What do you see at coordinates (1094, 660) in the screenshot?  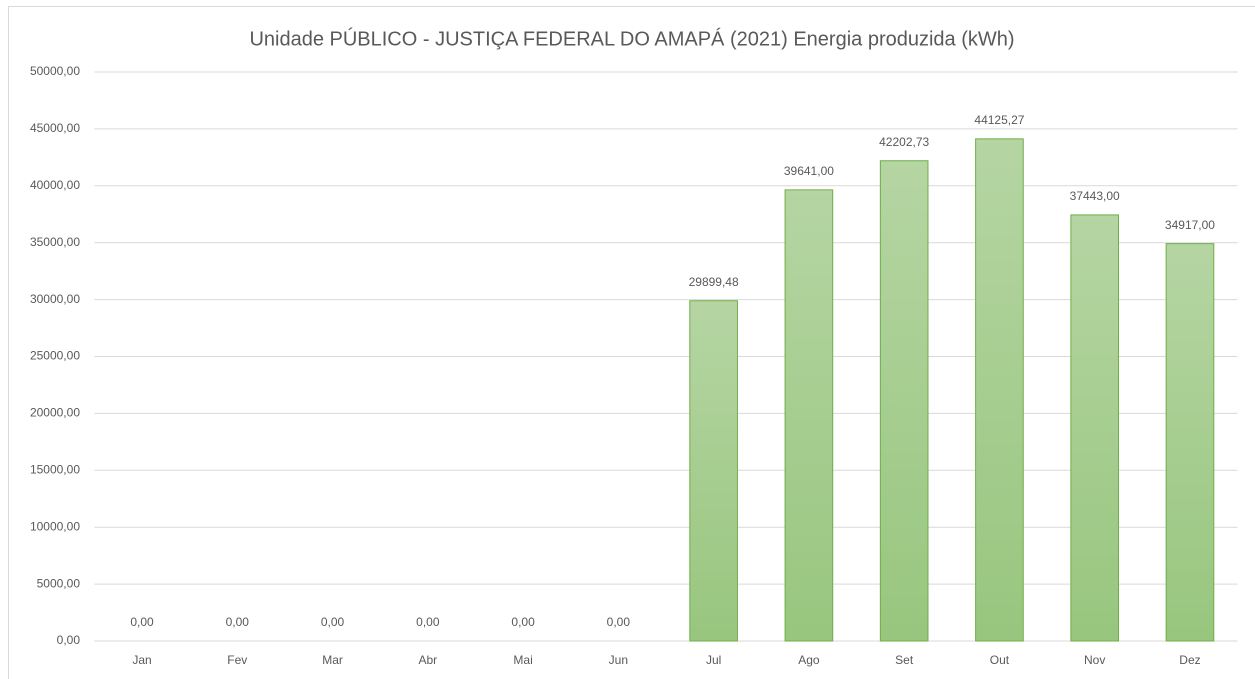 I see `x-tick-label: Nov` at bounding box center [1094, 660].